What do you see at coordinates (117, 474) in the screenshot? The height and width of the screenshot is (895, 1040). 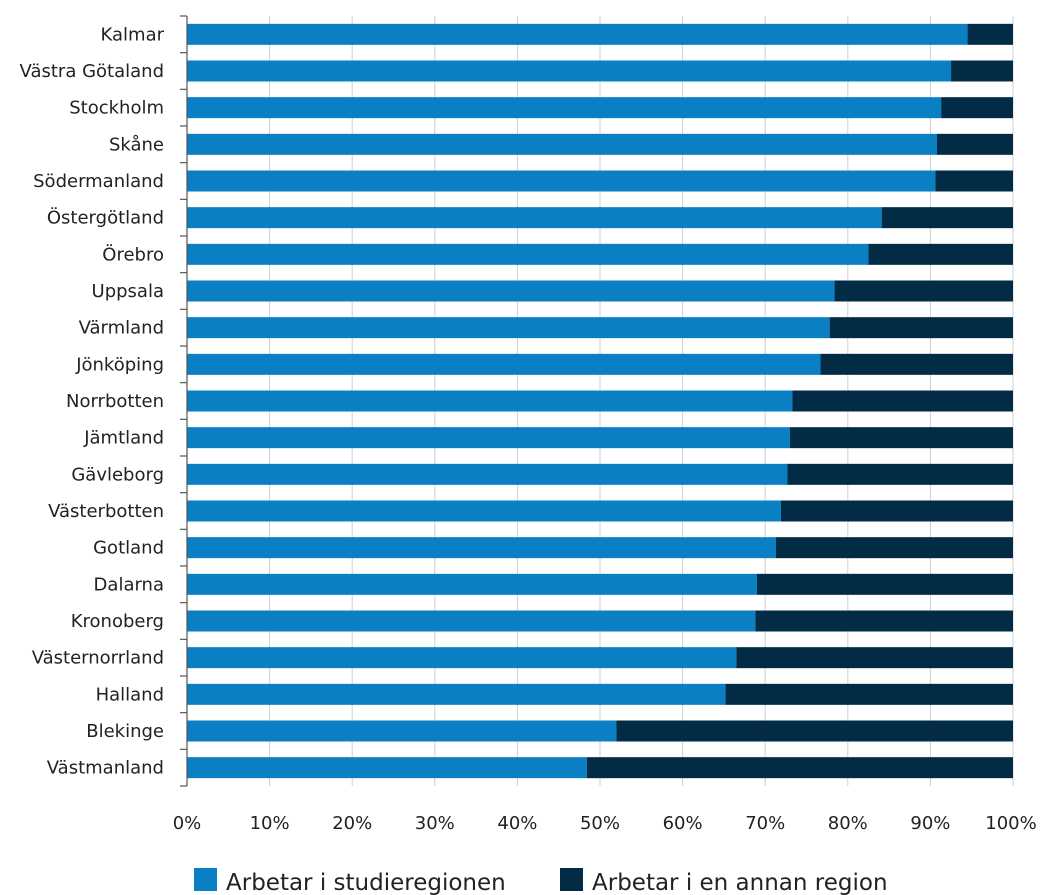 I see `category-label: Gävleborg` at bounding box center [117, 474].